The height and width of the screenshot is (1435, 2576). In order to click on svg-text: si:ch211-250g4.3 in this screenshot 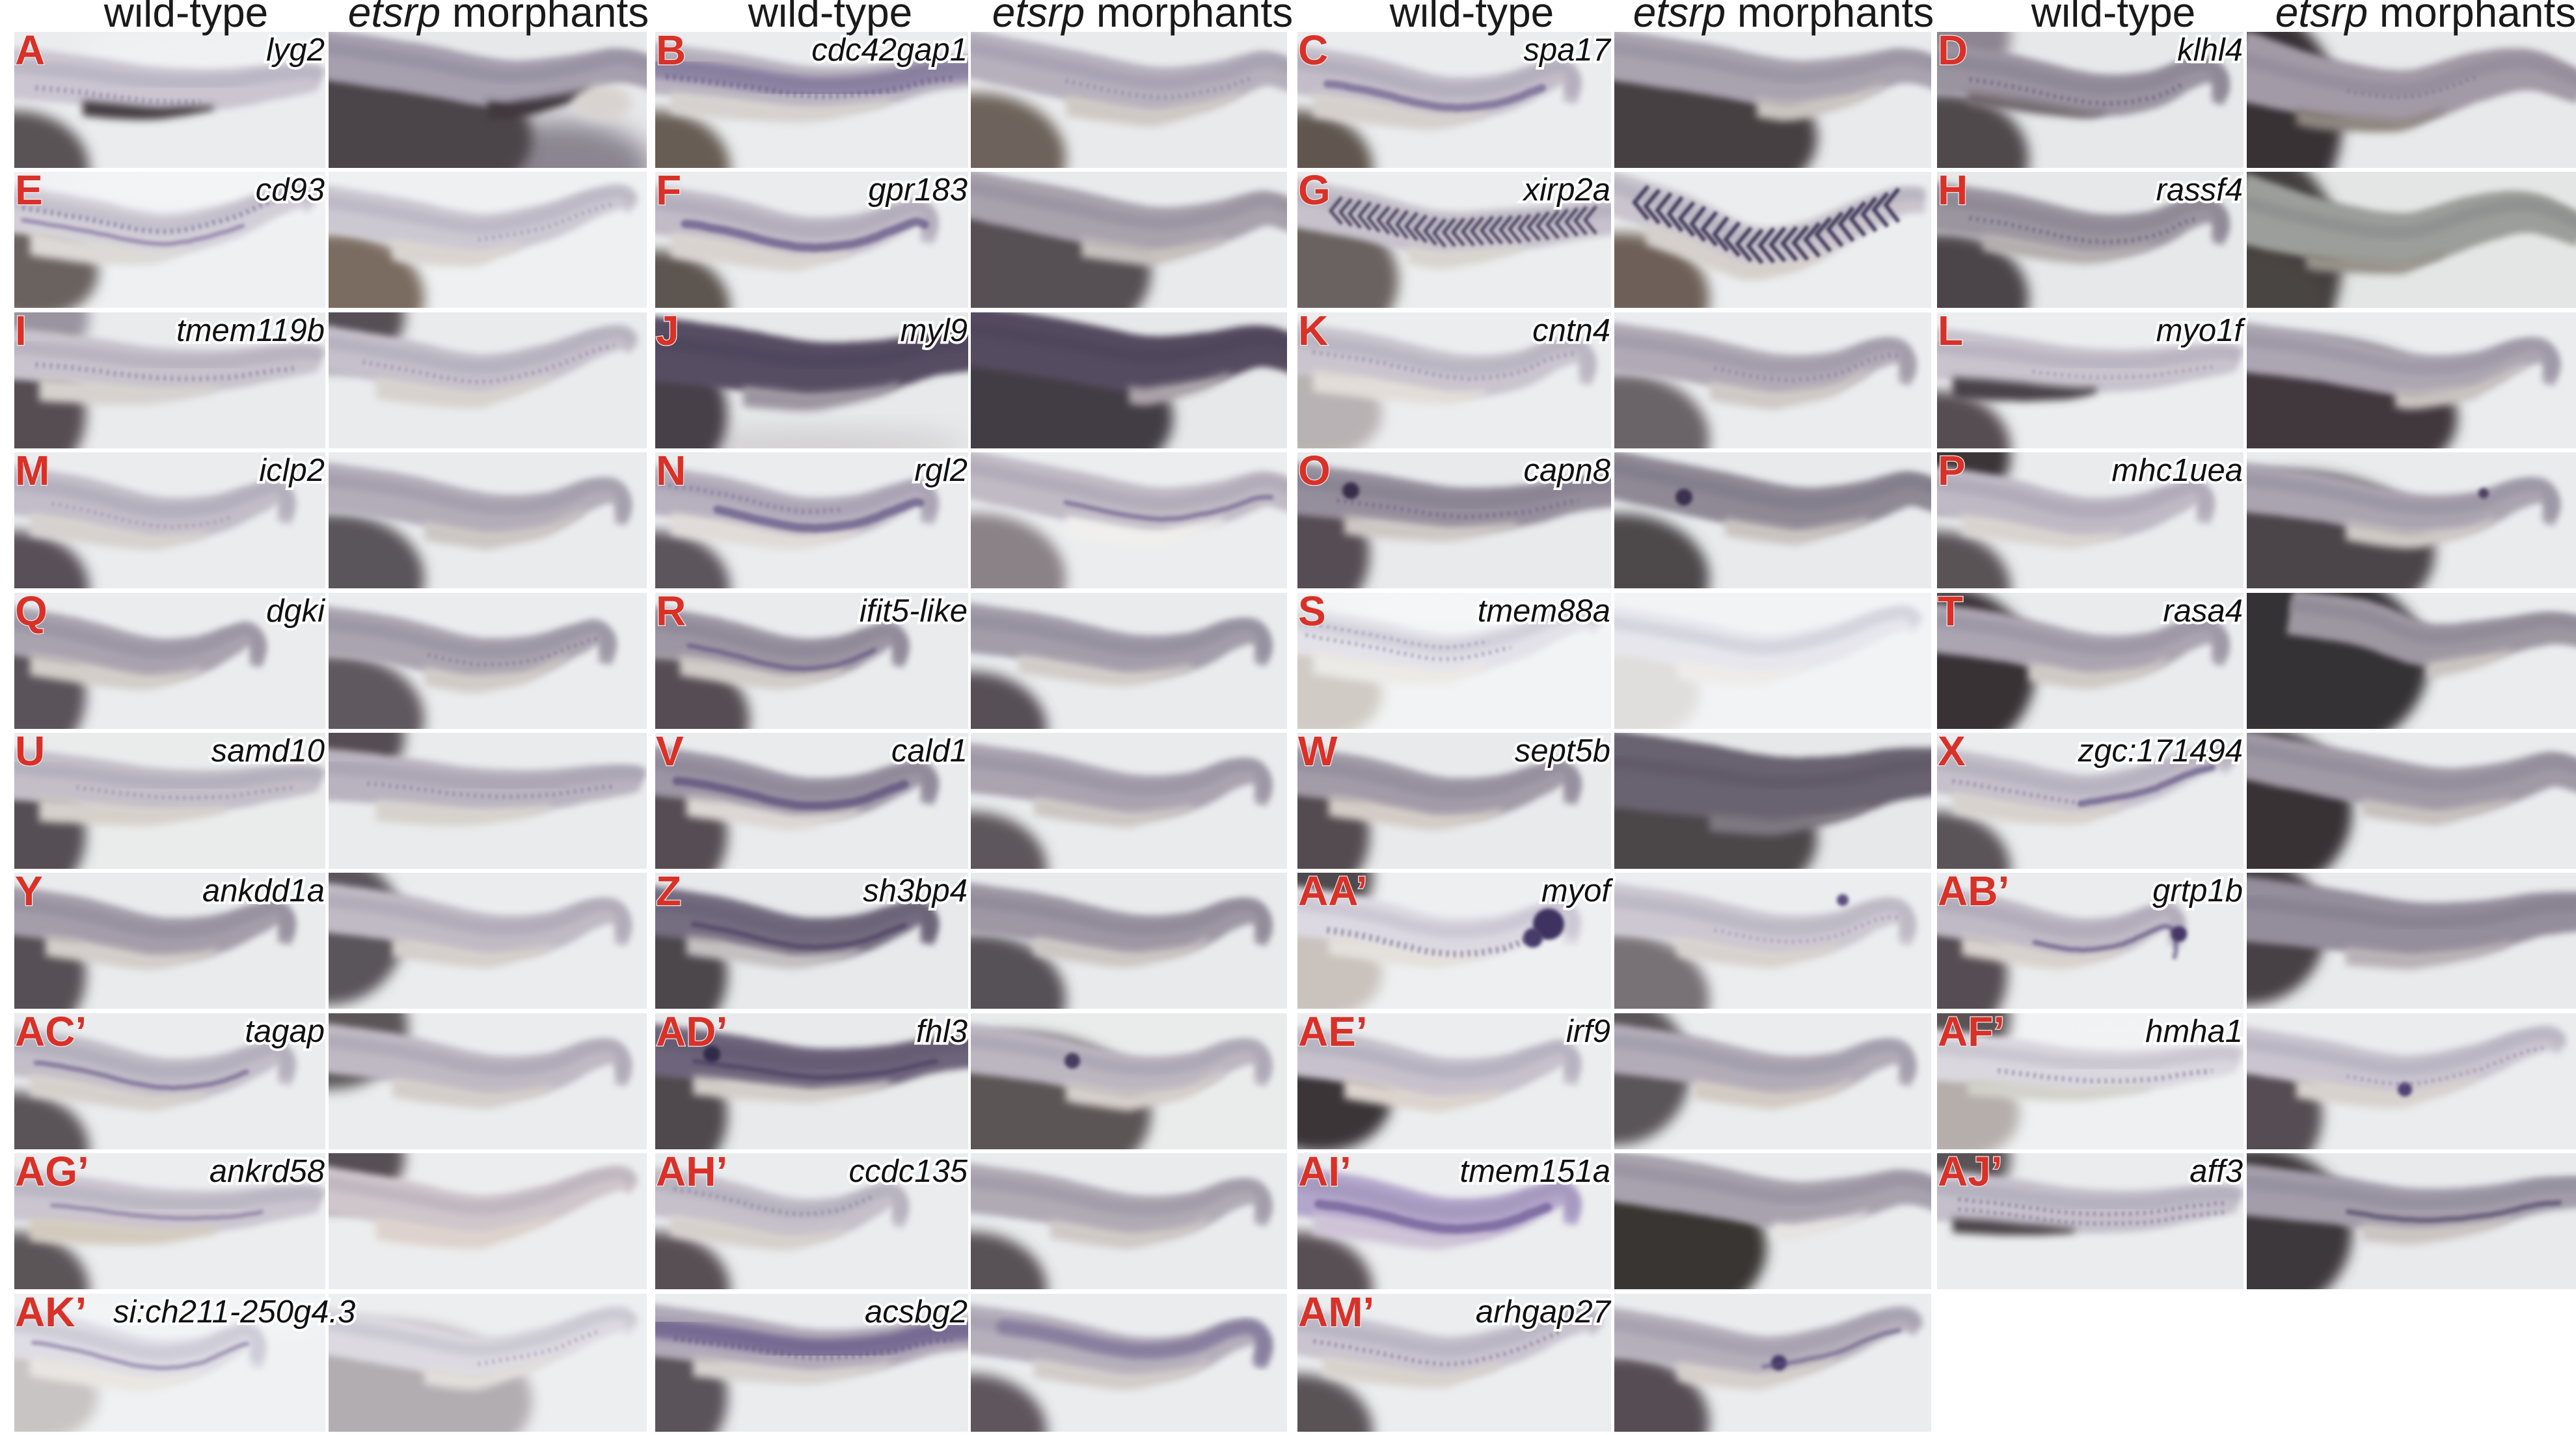, I will do `click(234, 1312)`.